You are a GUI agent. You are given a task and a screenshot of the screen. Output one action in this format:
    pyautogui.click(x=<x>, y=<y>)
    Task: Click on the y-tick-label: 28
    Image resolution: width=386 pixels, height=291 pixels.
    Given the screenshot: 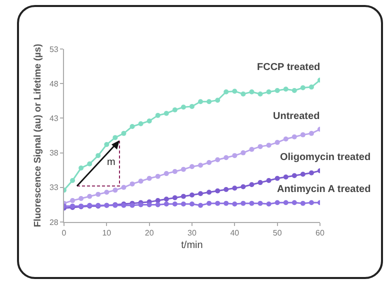 What is the action you would take?
    pyautogui.click(x=54, y=222)
    